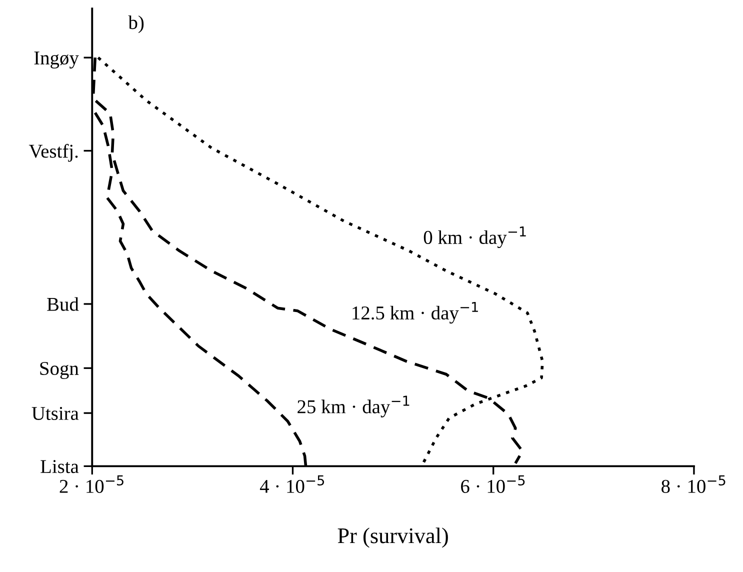 The height and width of the screenshot is (572, 743). What do you see at coordinates (292, 484) in the screenshot?
I see `x-tick-label: 4 · 10$^{−5}$` at bounding box center [292, 484].